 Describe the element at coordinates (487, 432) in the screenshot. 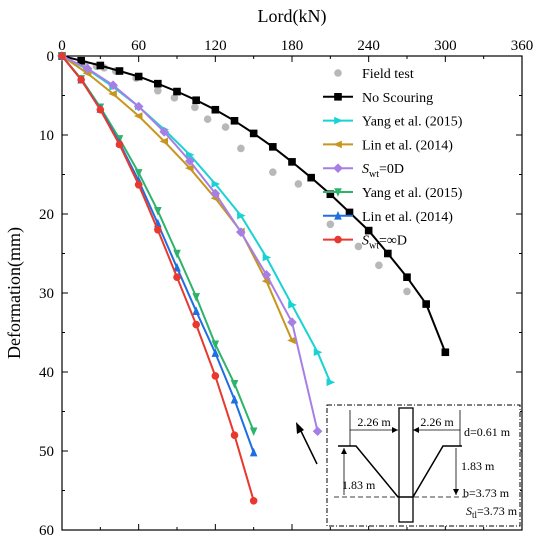

I see `inset-label-d: d=0.61 m` at that location.